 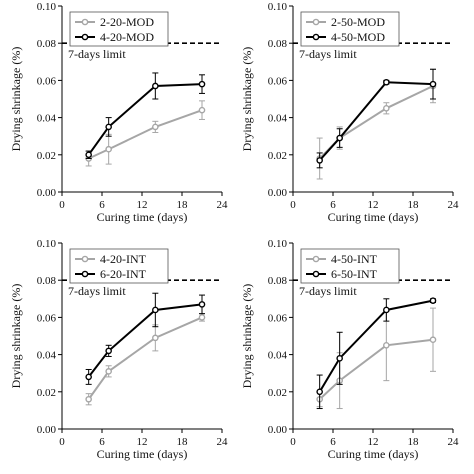 I want to click on series-4-50-INT, so click(x=376, y=358).